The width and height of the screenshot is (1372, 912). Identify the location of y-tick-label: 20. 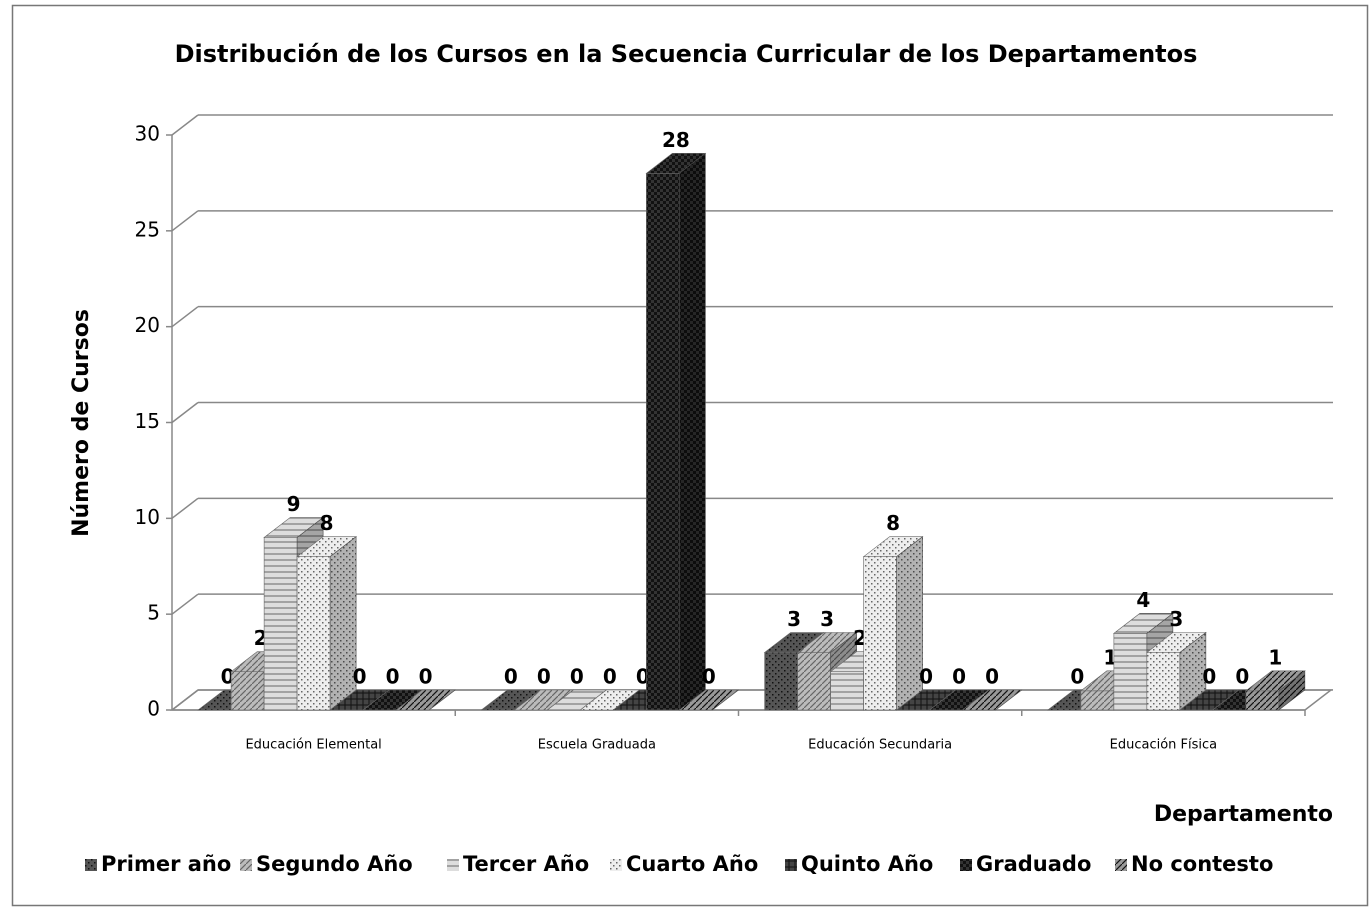
(147, 325).